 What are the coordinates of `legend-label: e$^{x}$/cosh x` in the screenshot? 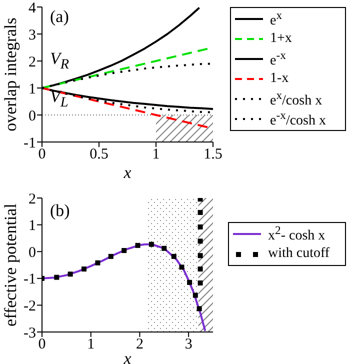 It's located at (296, 99).